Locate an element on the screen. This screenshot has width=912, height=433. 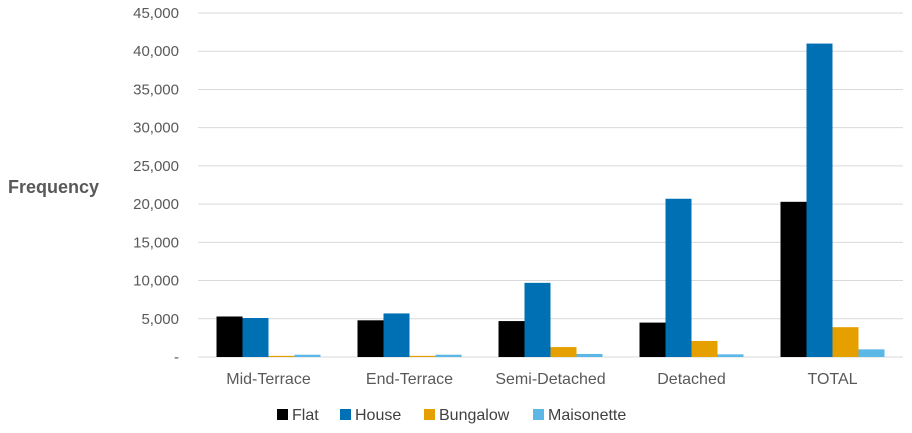
legend-swatch-maisonette is located at coordinates (538, 414).